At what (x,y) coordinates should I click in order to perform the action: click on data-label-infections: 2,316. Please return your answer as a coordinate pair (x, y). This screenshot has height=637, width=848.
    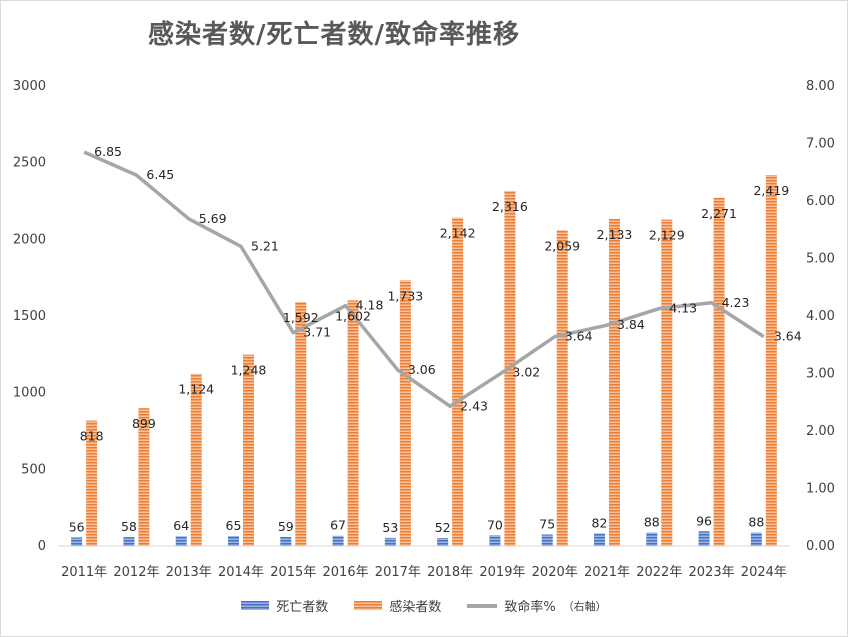
    Looking at the image, I should click on (510, 206).